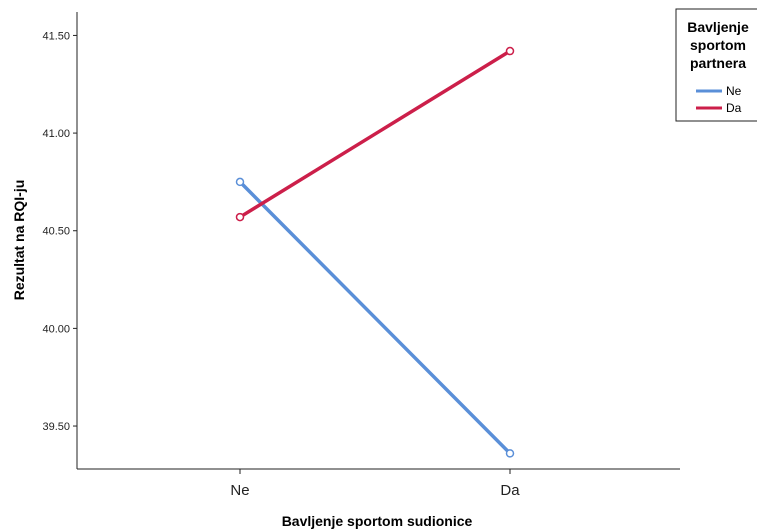 This screenshot has height=531, width=757. I want to click on x-ticks: Ne Da, so click(375, 484).